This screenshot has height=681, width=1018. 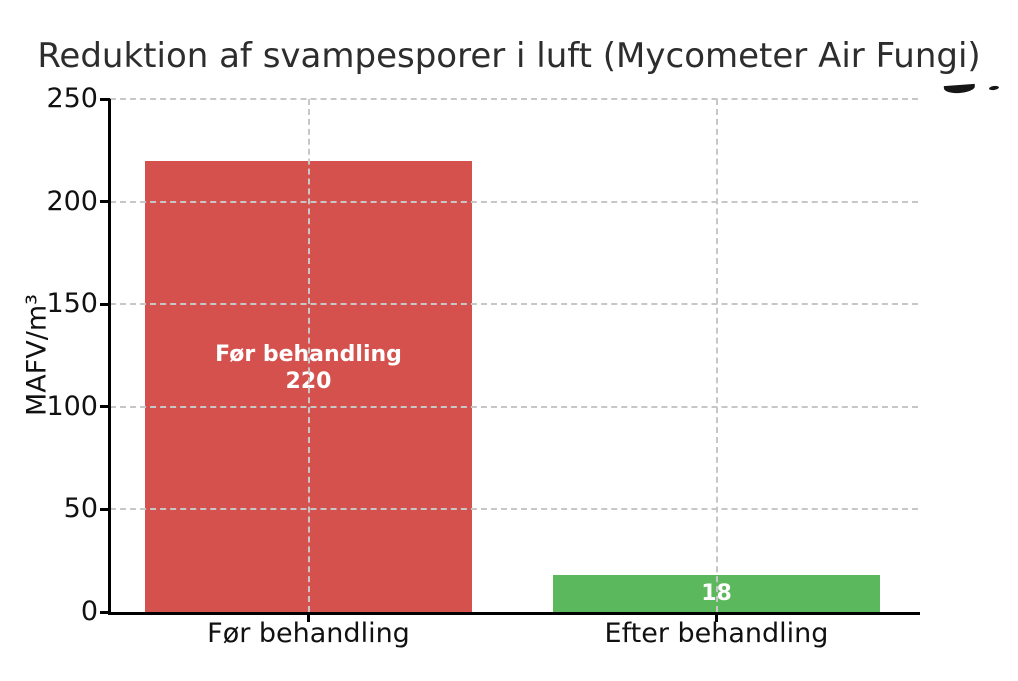 What do you see at coordinates (72, 406) in the screenshot?
I see `y-tick-label: 100` at bounding box center [72, 406].